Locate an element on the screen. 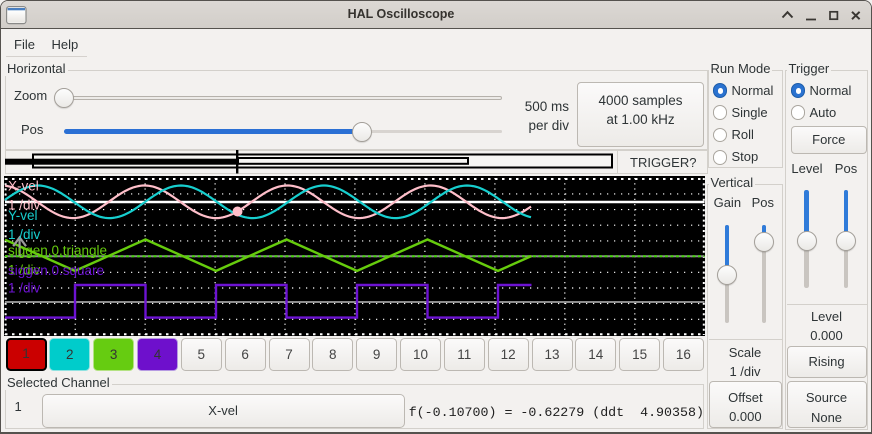  svg-text: siggen.0.triangle is located at coordinates (57, 250).